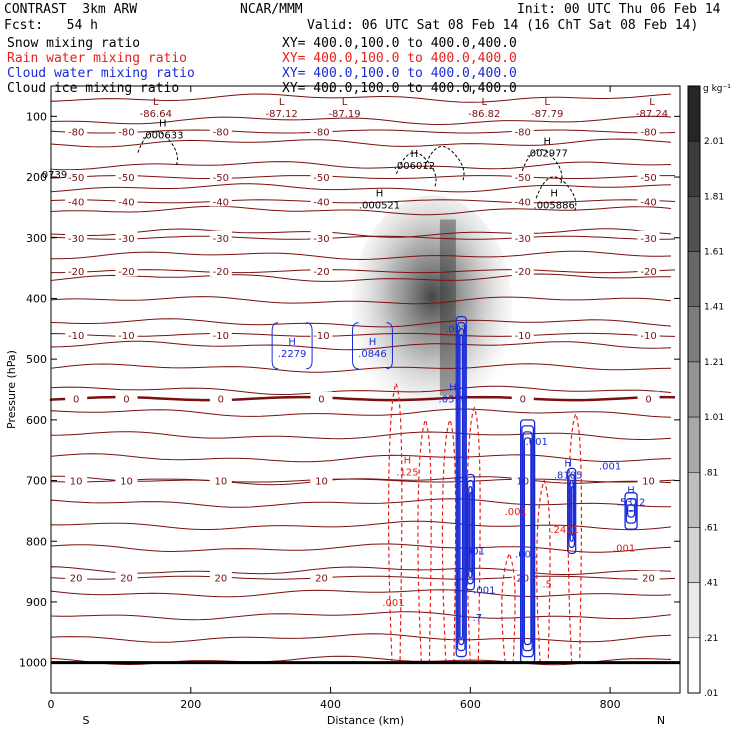  I want to click on colorbar-label: .41, so click(711, 584).